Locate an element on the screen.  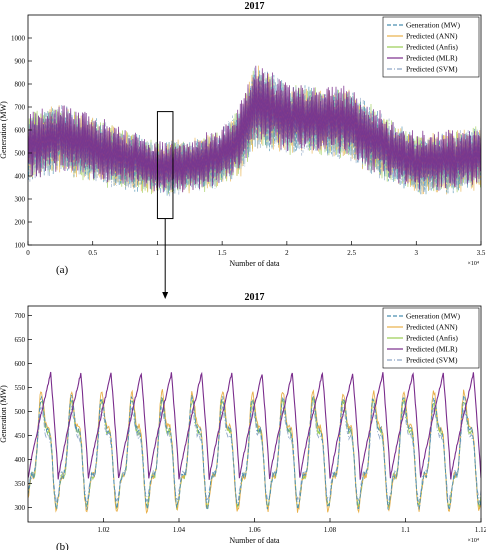
x-tick-label: 2 is located at coordinates (287, 253).